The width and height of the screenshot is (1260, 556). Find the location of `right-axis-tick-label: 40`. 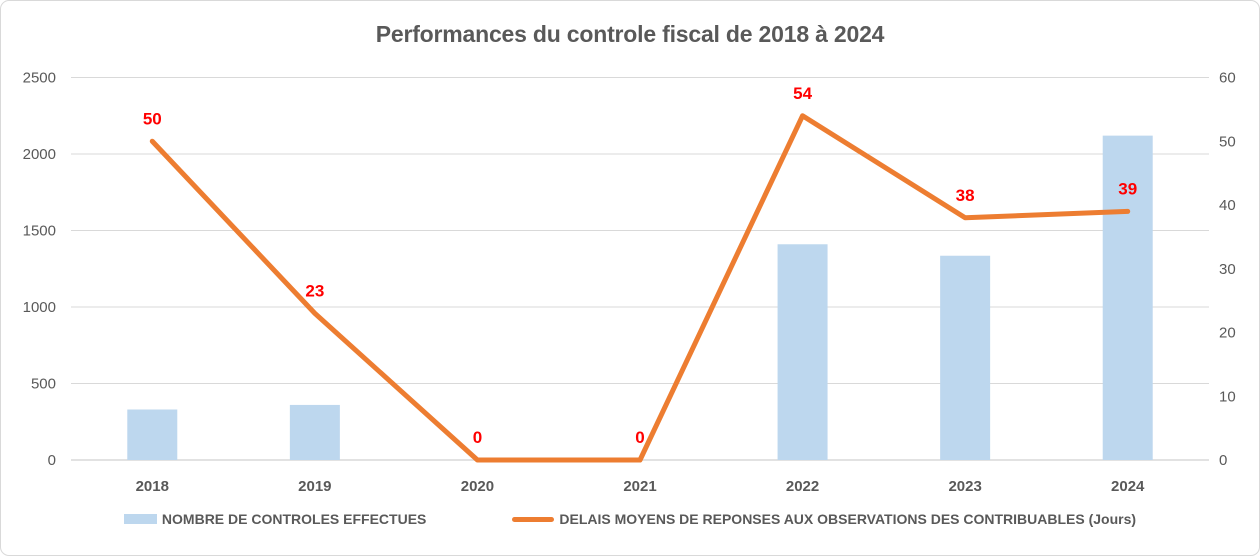

right-axis-tick-label: 40 is located at coordinates (1227, 205).